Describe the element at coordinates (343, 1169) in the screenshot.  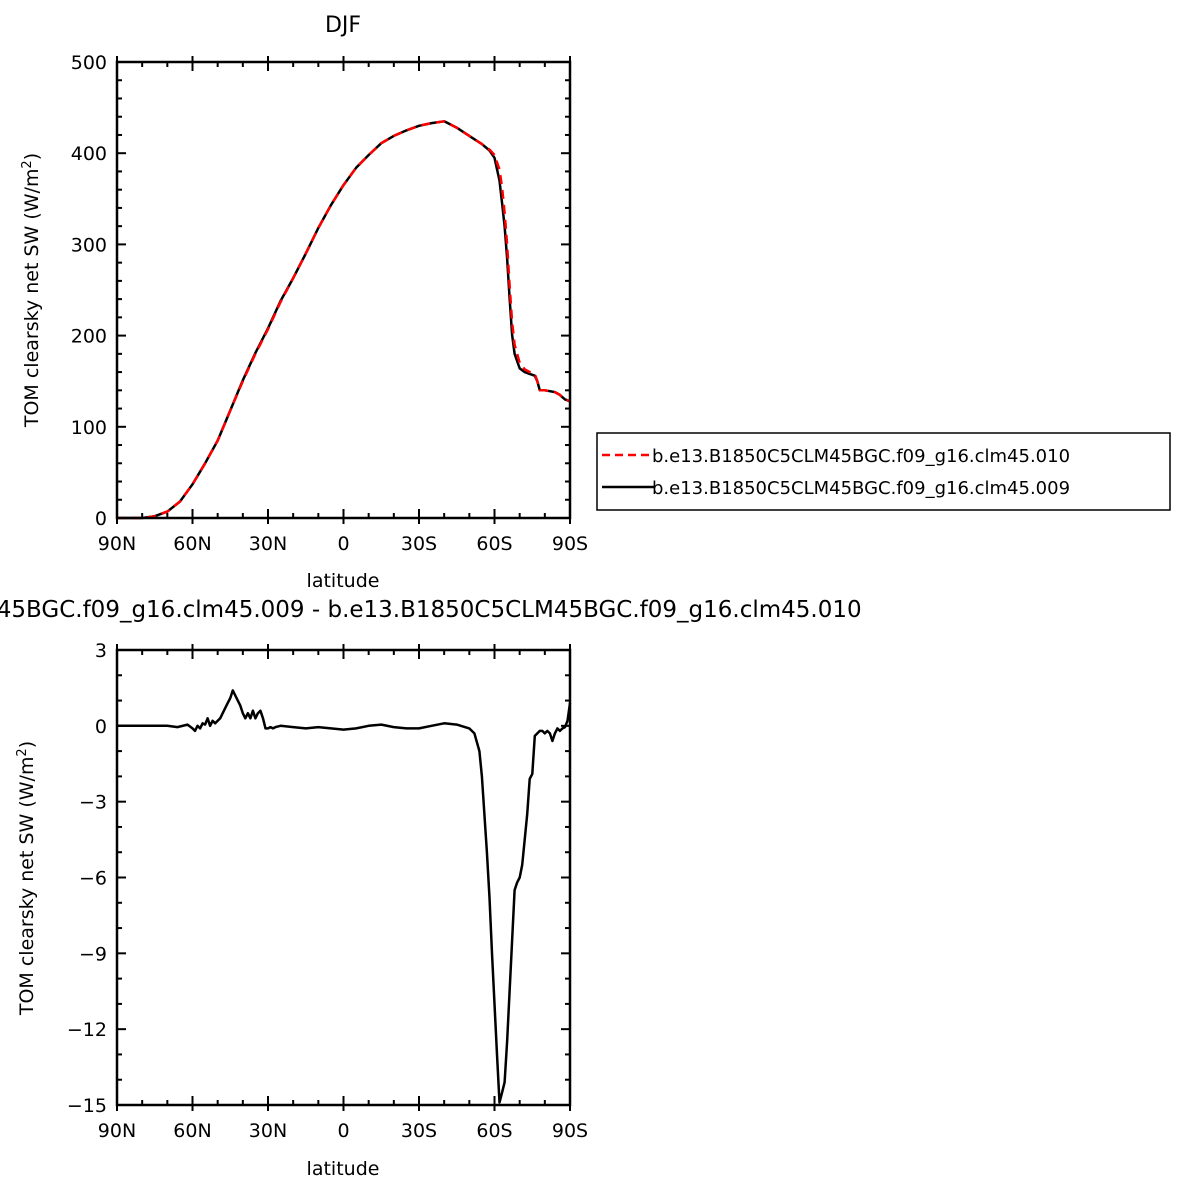
I see `bottom-x-axis-label: latitude` at that location.